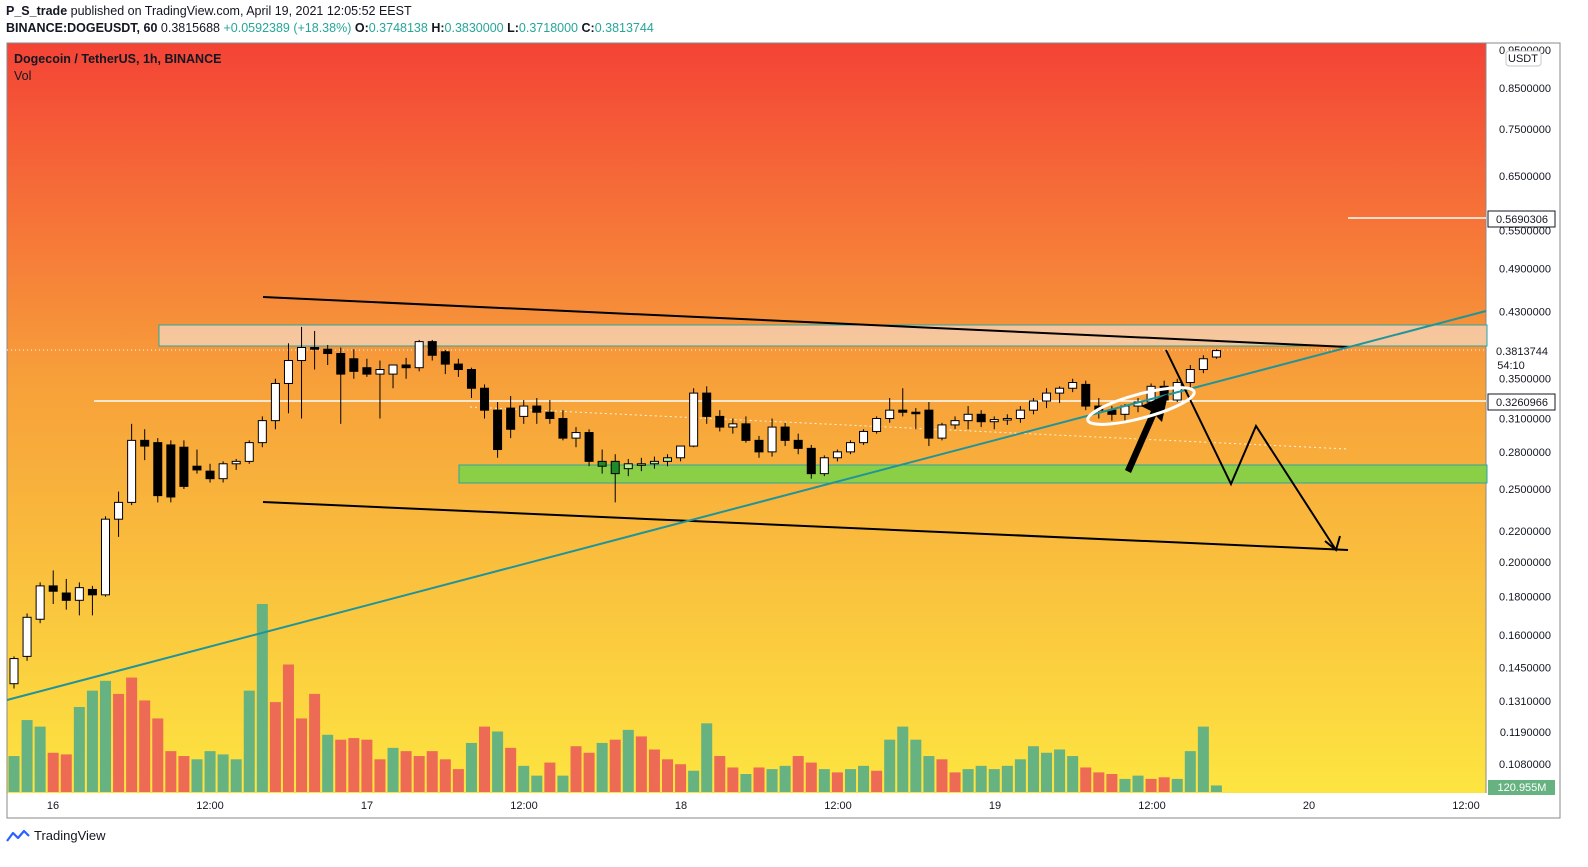  What do you see at coordinates (805, 526) in the screenshot?
I see `channel-bottom-line` at bounding box center [805, 526].